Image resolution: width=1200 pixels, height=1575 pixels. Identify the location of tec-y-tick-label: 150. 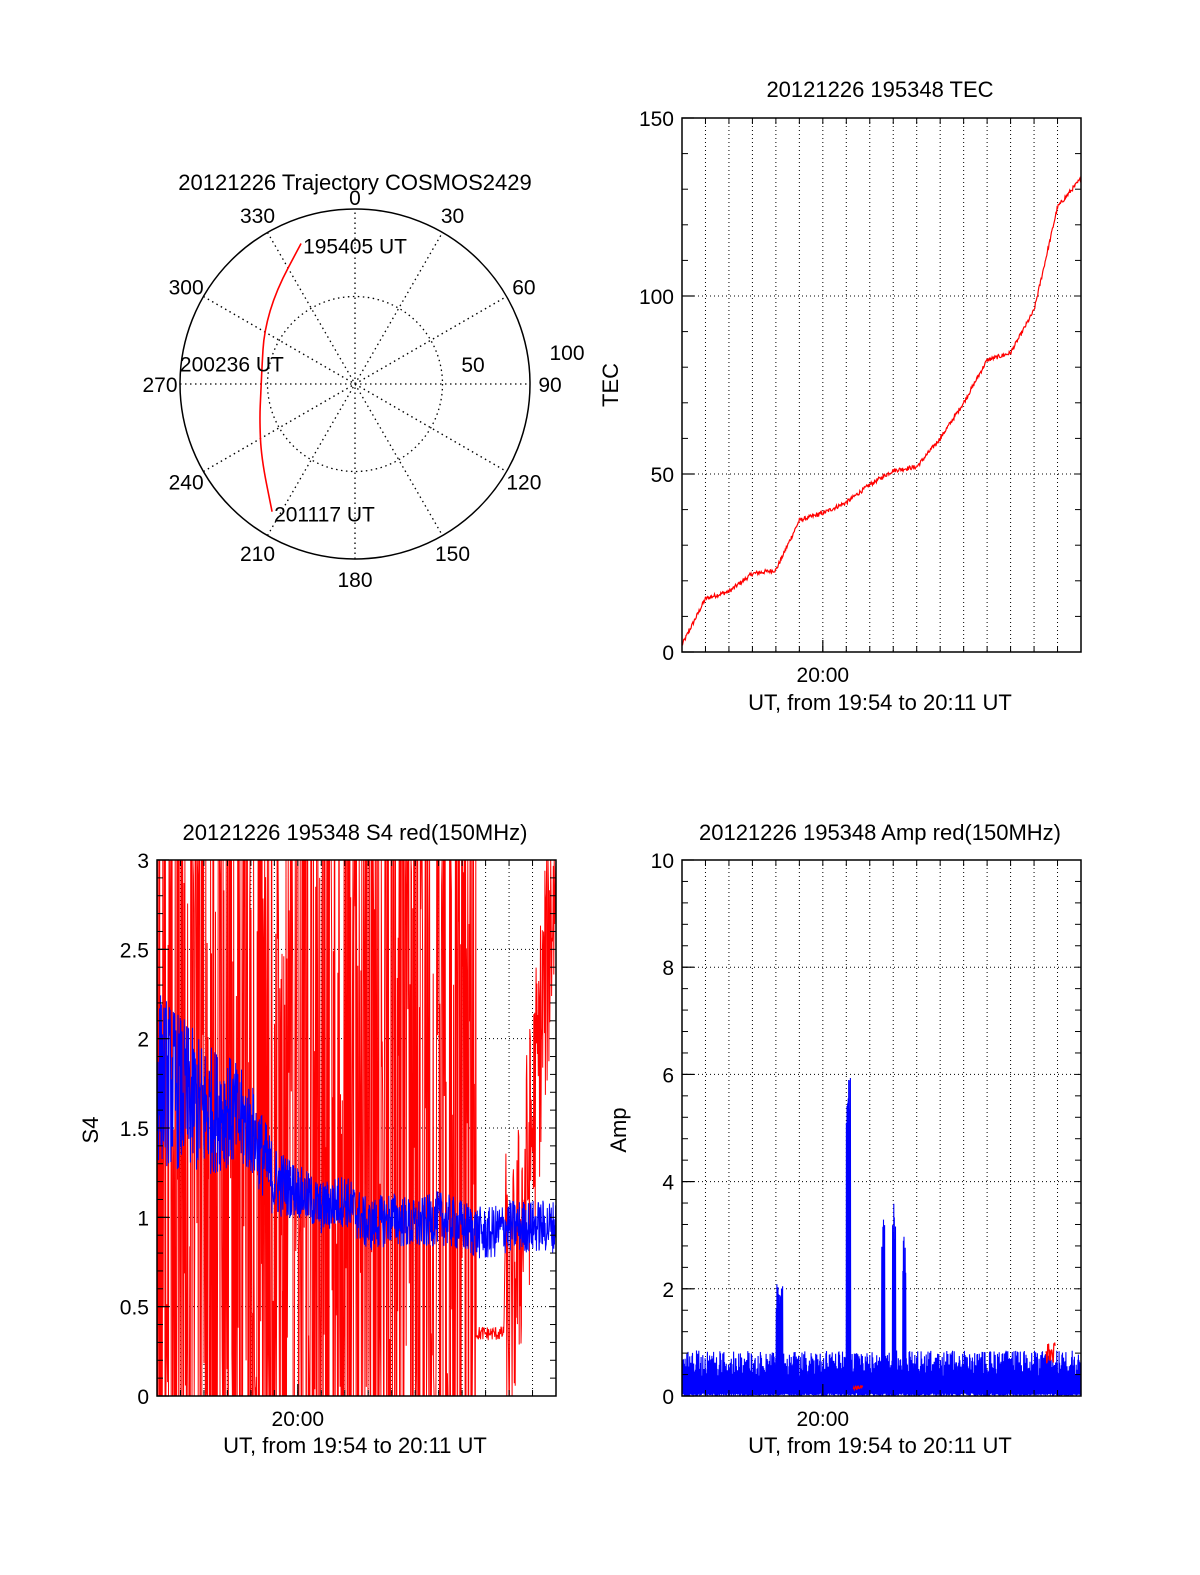
(656, 119).